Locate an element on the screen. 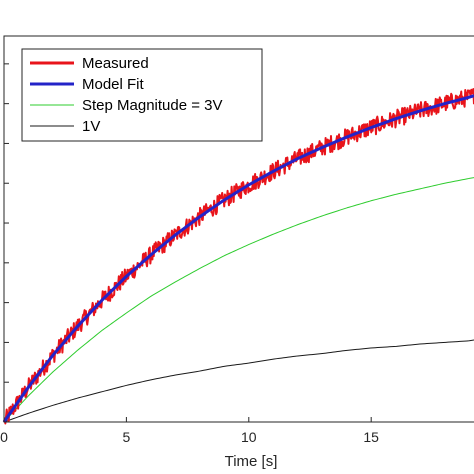  y-axis-ticks is located at coordinates (6, 243).